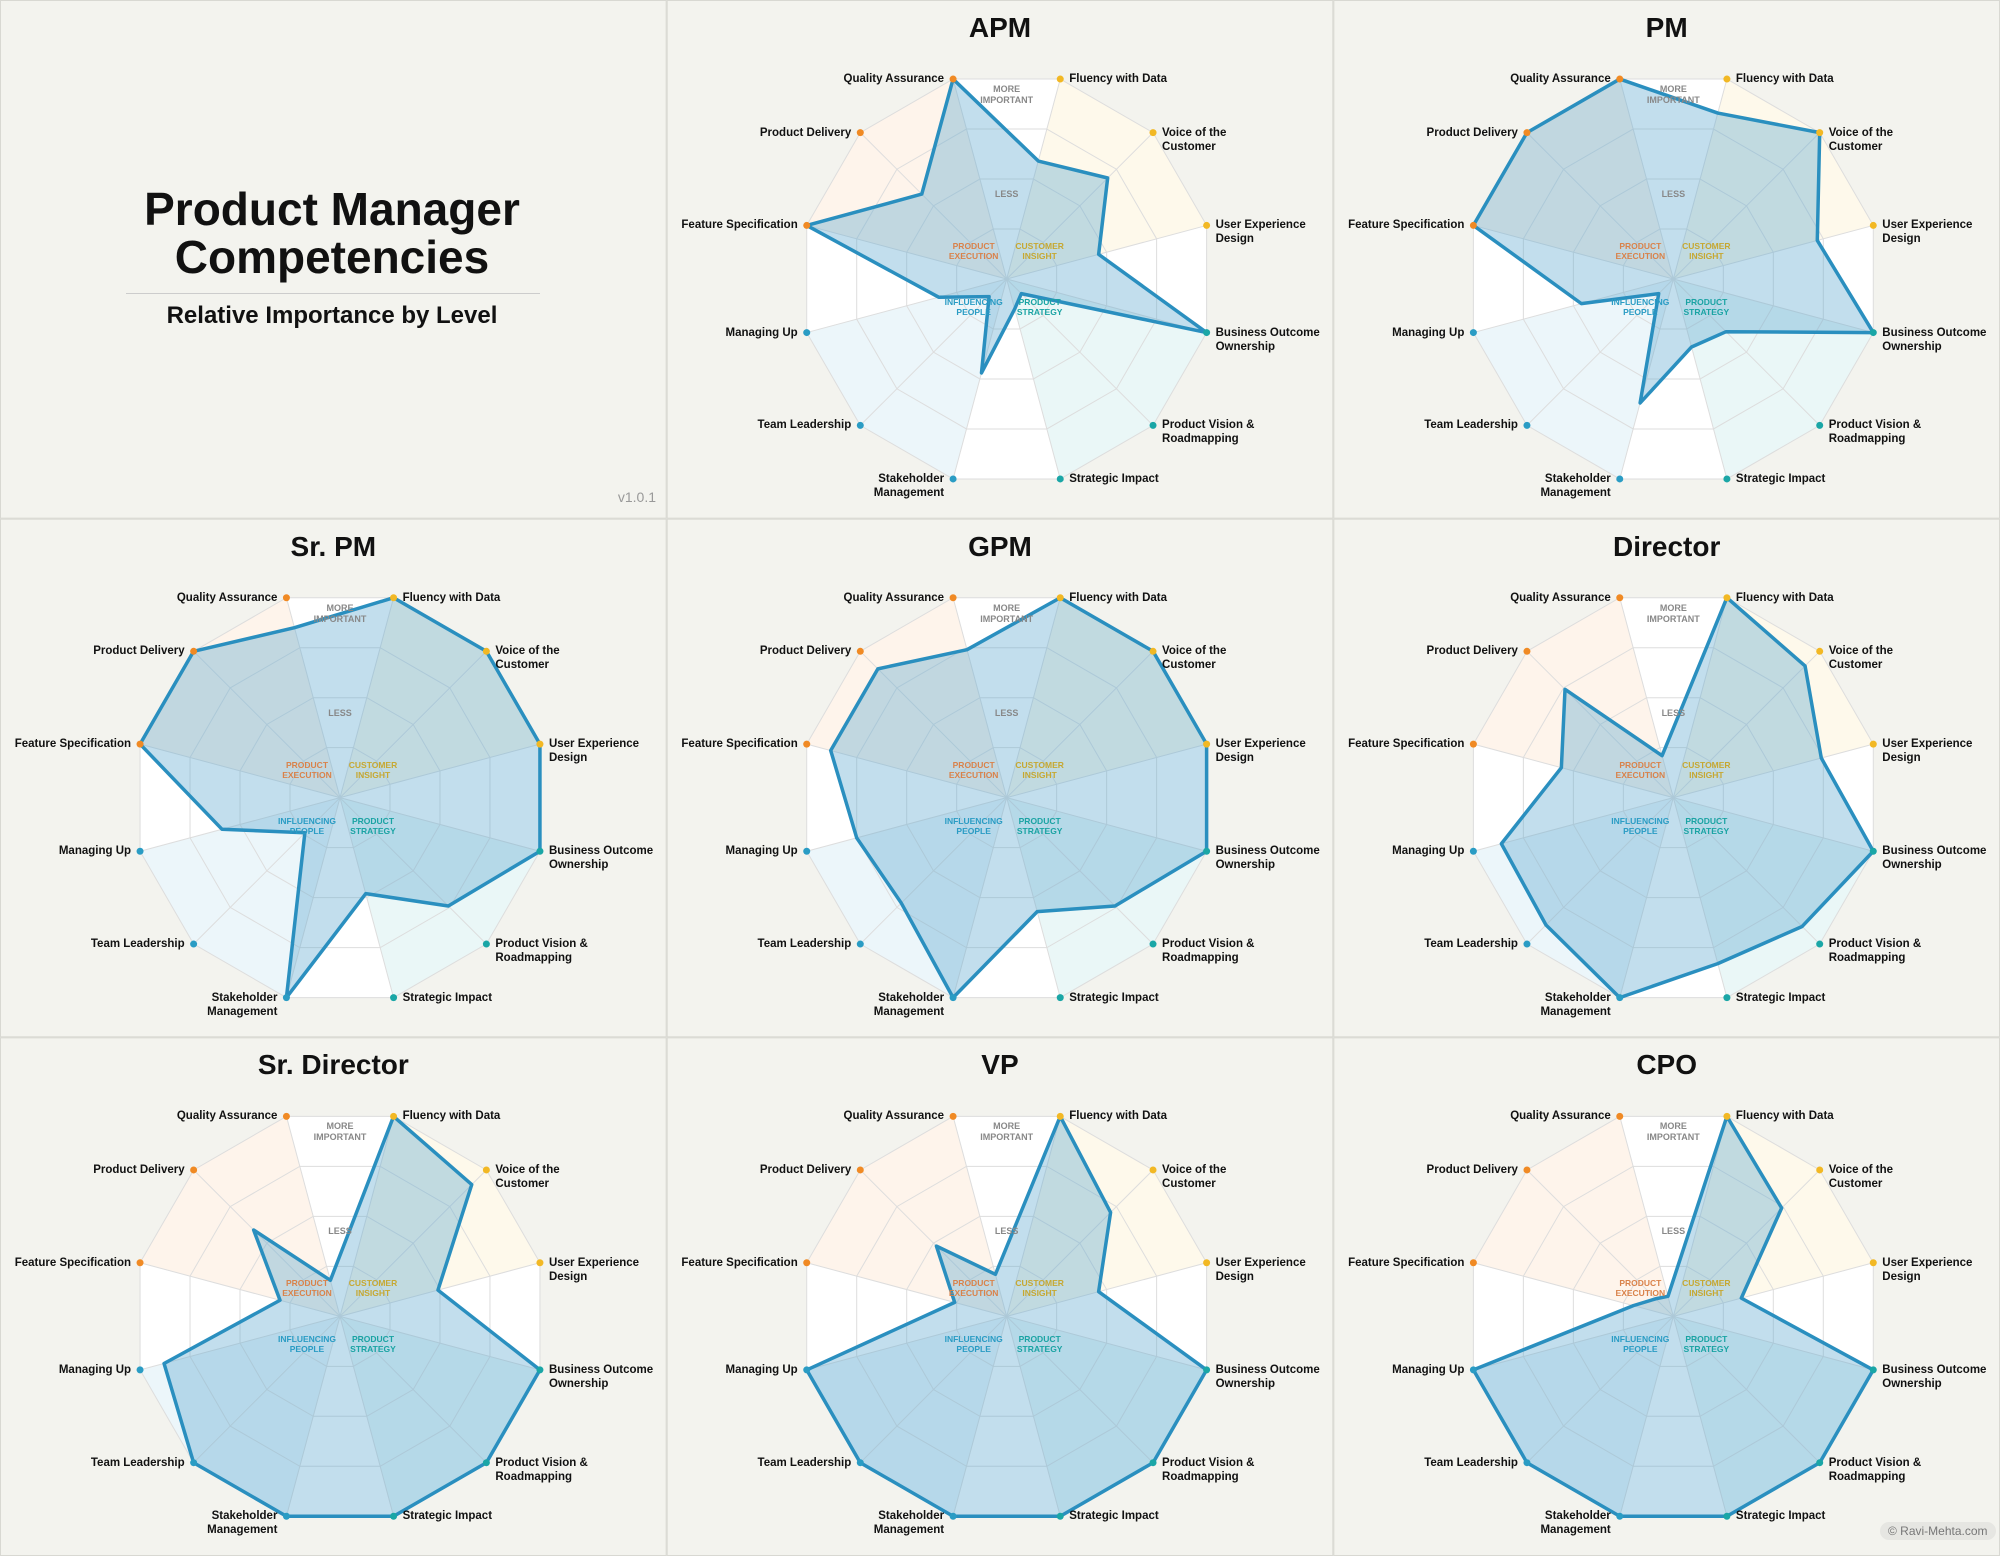 The height and width of the screenshot is (1556, 2000). What do you see at coordinates (1666, 546) in the screenshot?
I see `chart-title: Director` at bounding box center [1666, 546].